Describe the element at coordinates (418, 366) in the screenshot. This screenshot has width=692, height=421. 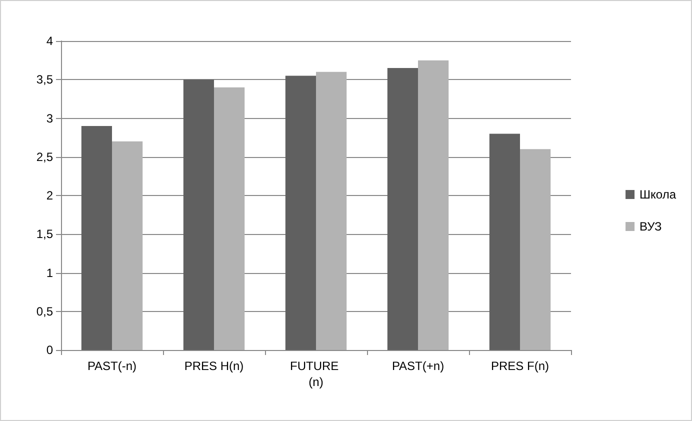
I see `x-tick-label: PAST(+n)` at that location.